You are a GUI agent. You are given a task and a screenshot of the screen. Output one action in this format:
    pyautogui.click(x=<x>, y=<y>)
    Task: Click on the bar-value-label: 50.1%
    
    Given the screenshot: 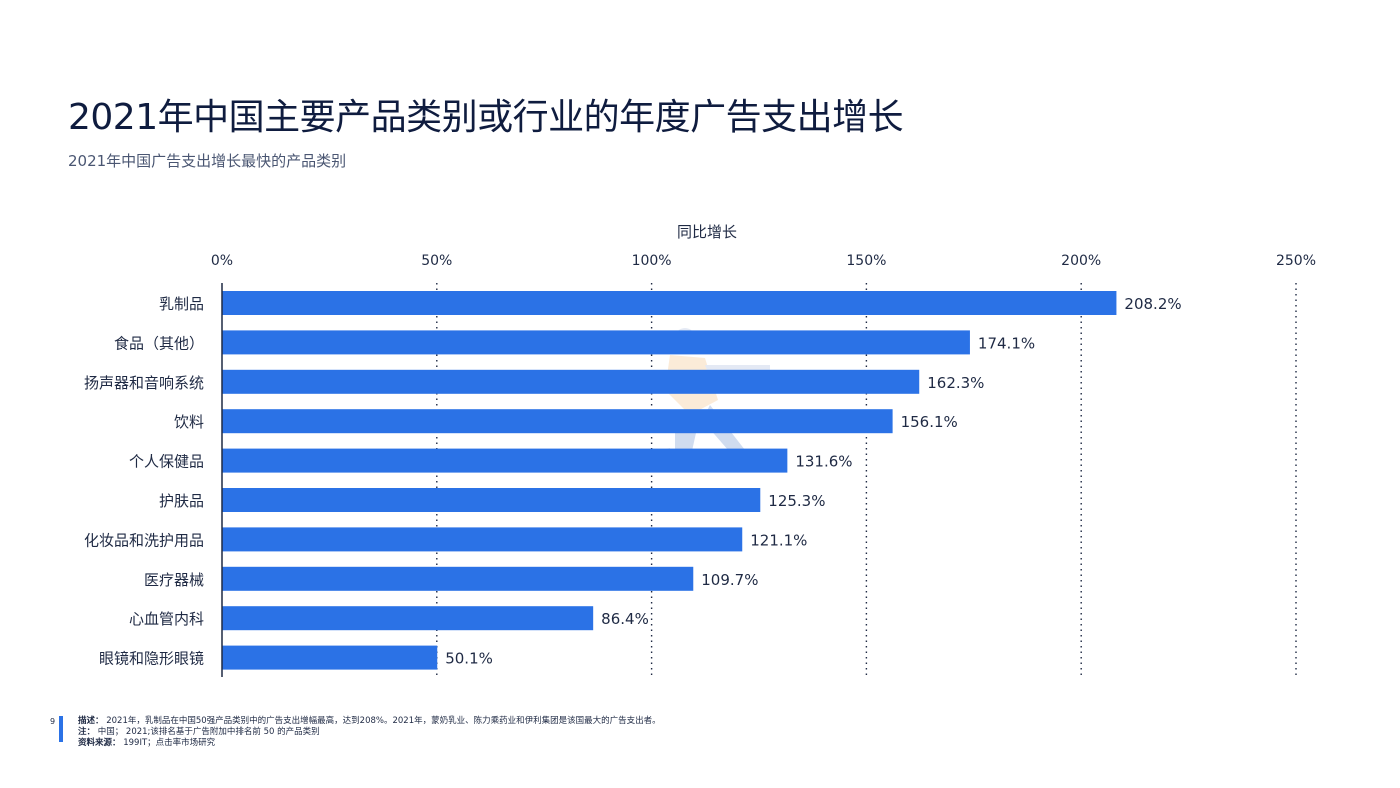 What is the action you would take?
    pyautogui.click(x=469, y=659)
    